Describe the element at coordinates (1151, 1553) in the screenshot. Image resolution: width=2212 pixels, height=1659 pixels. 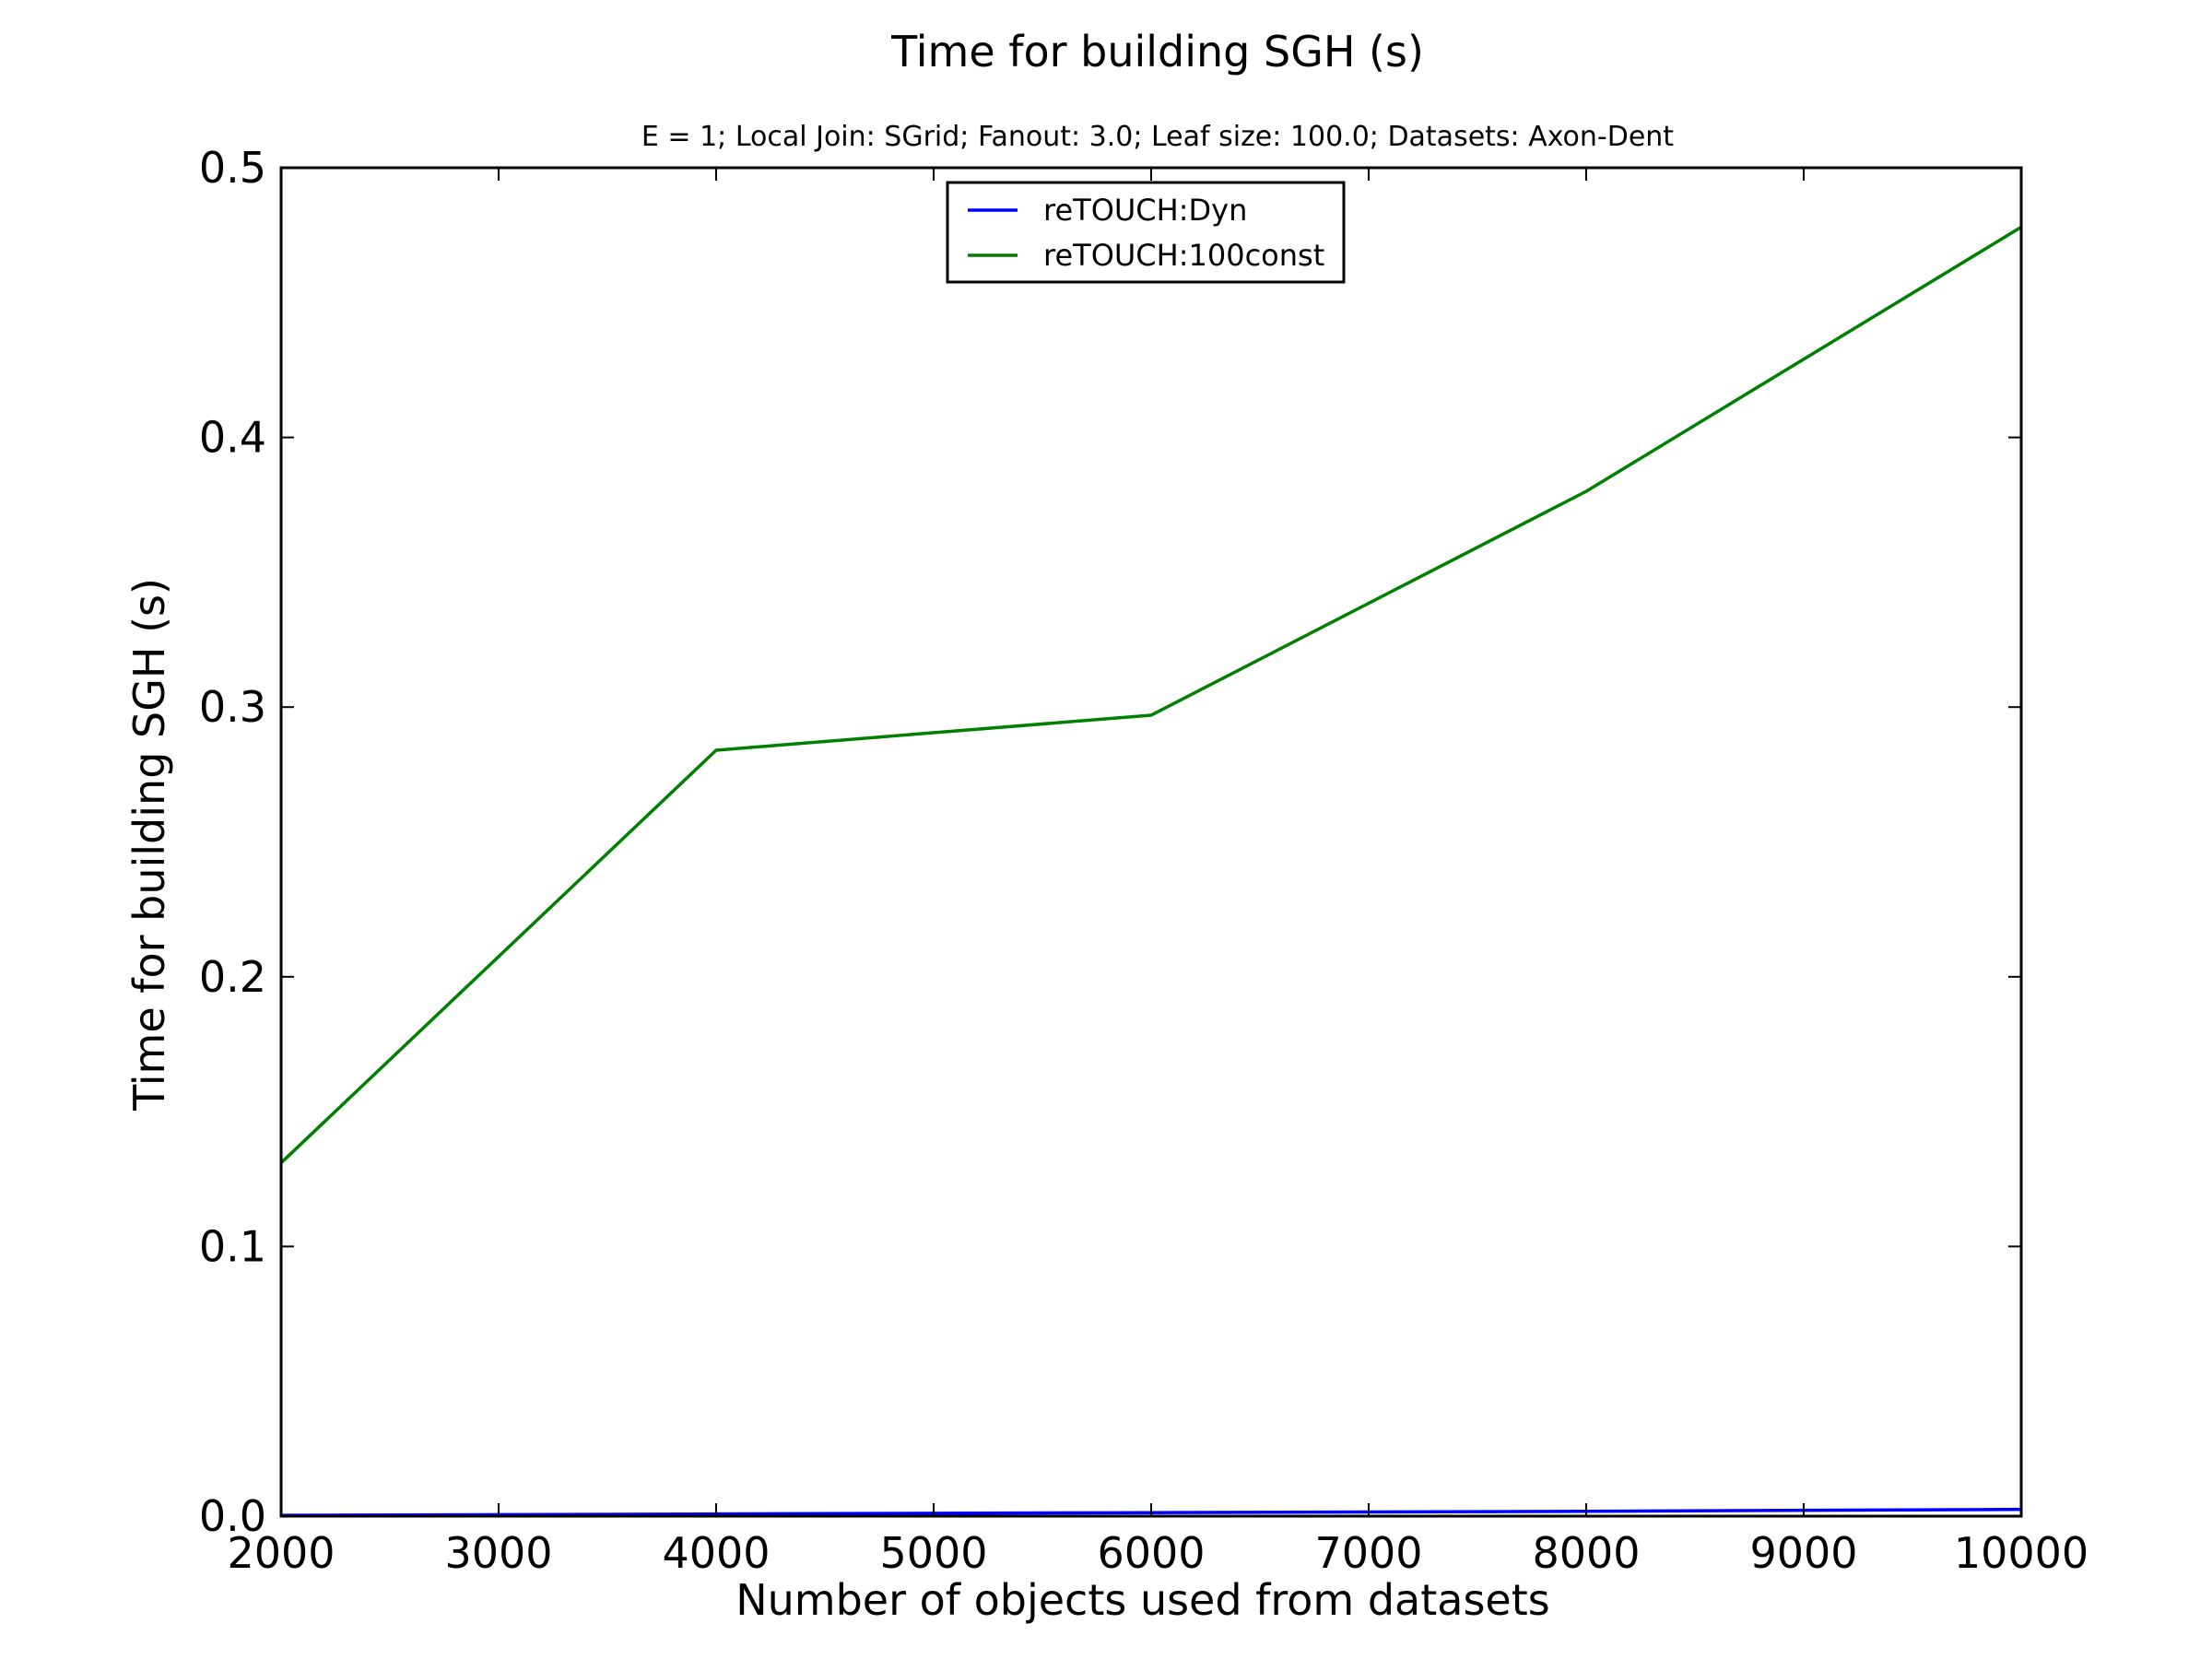
I see `x-tick-label: 6000` at that location.